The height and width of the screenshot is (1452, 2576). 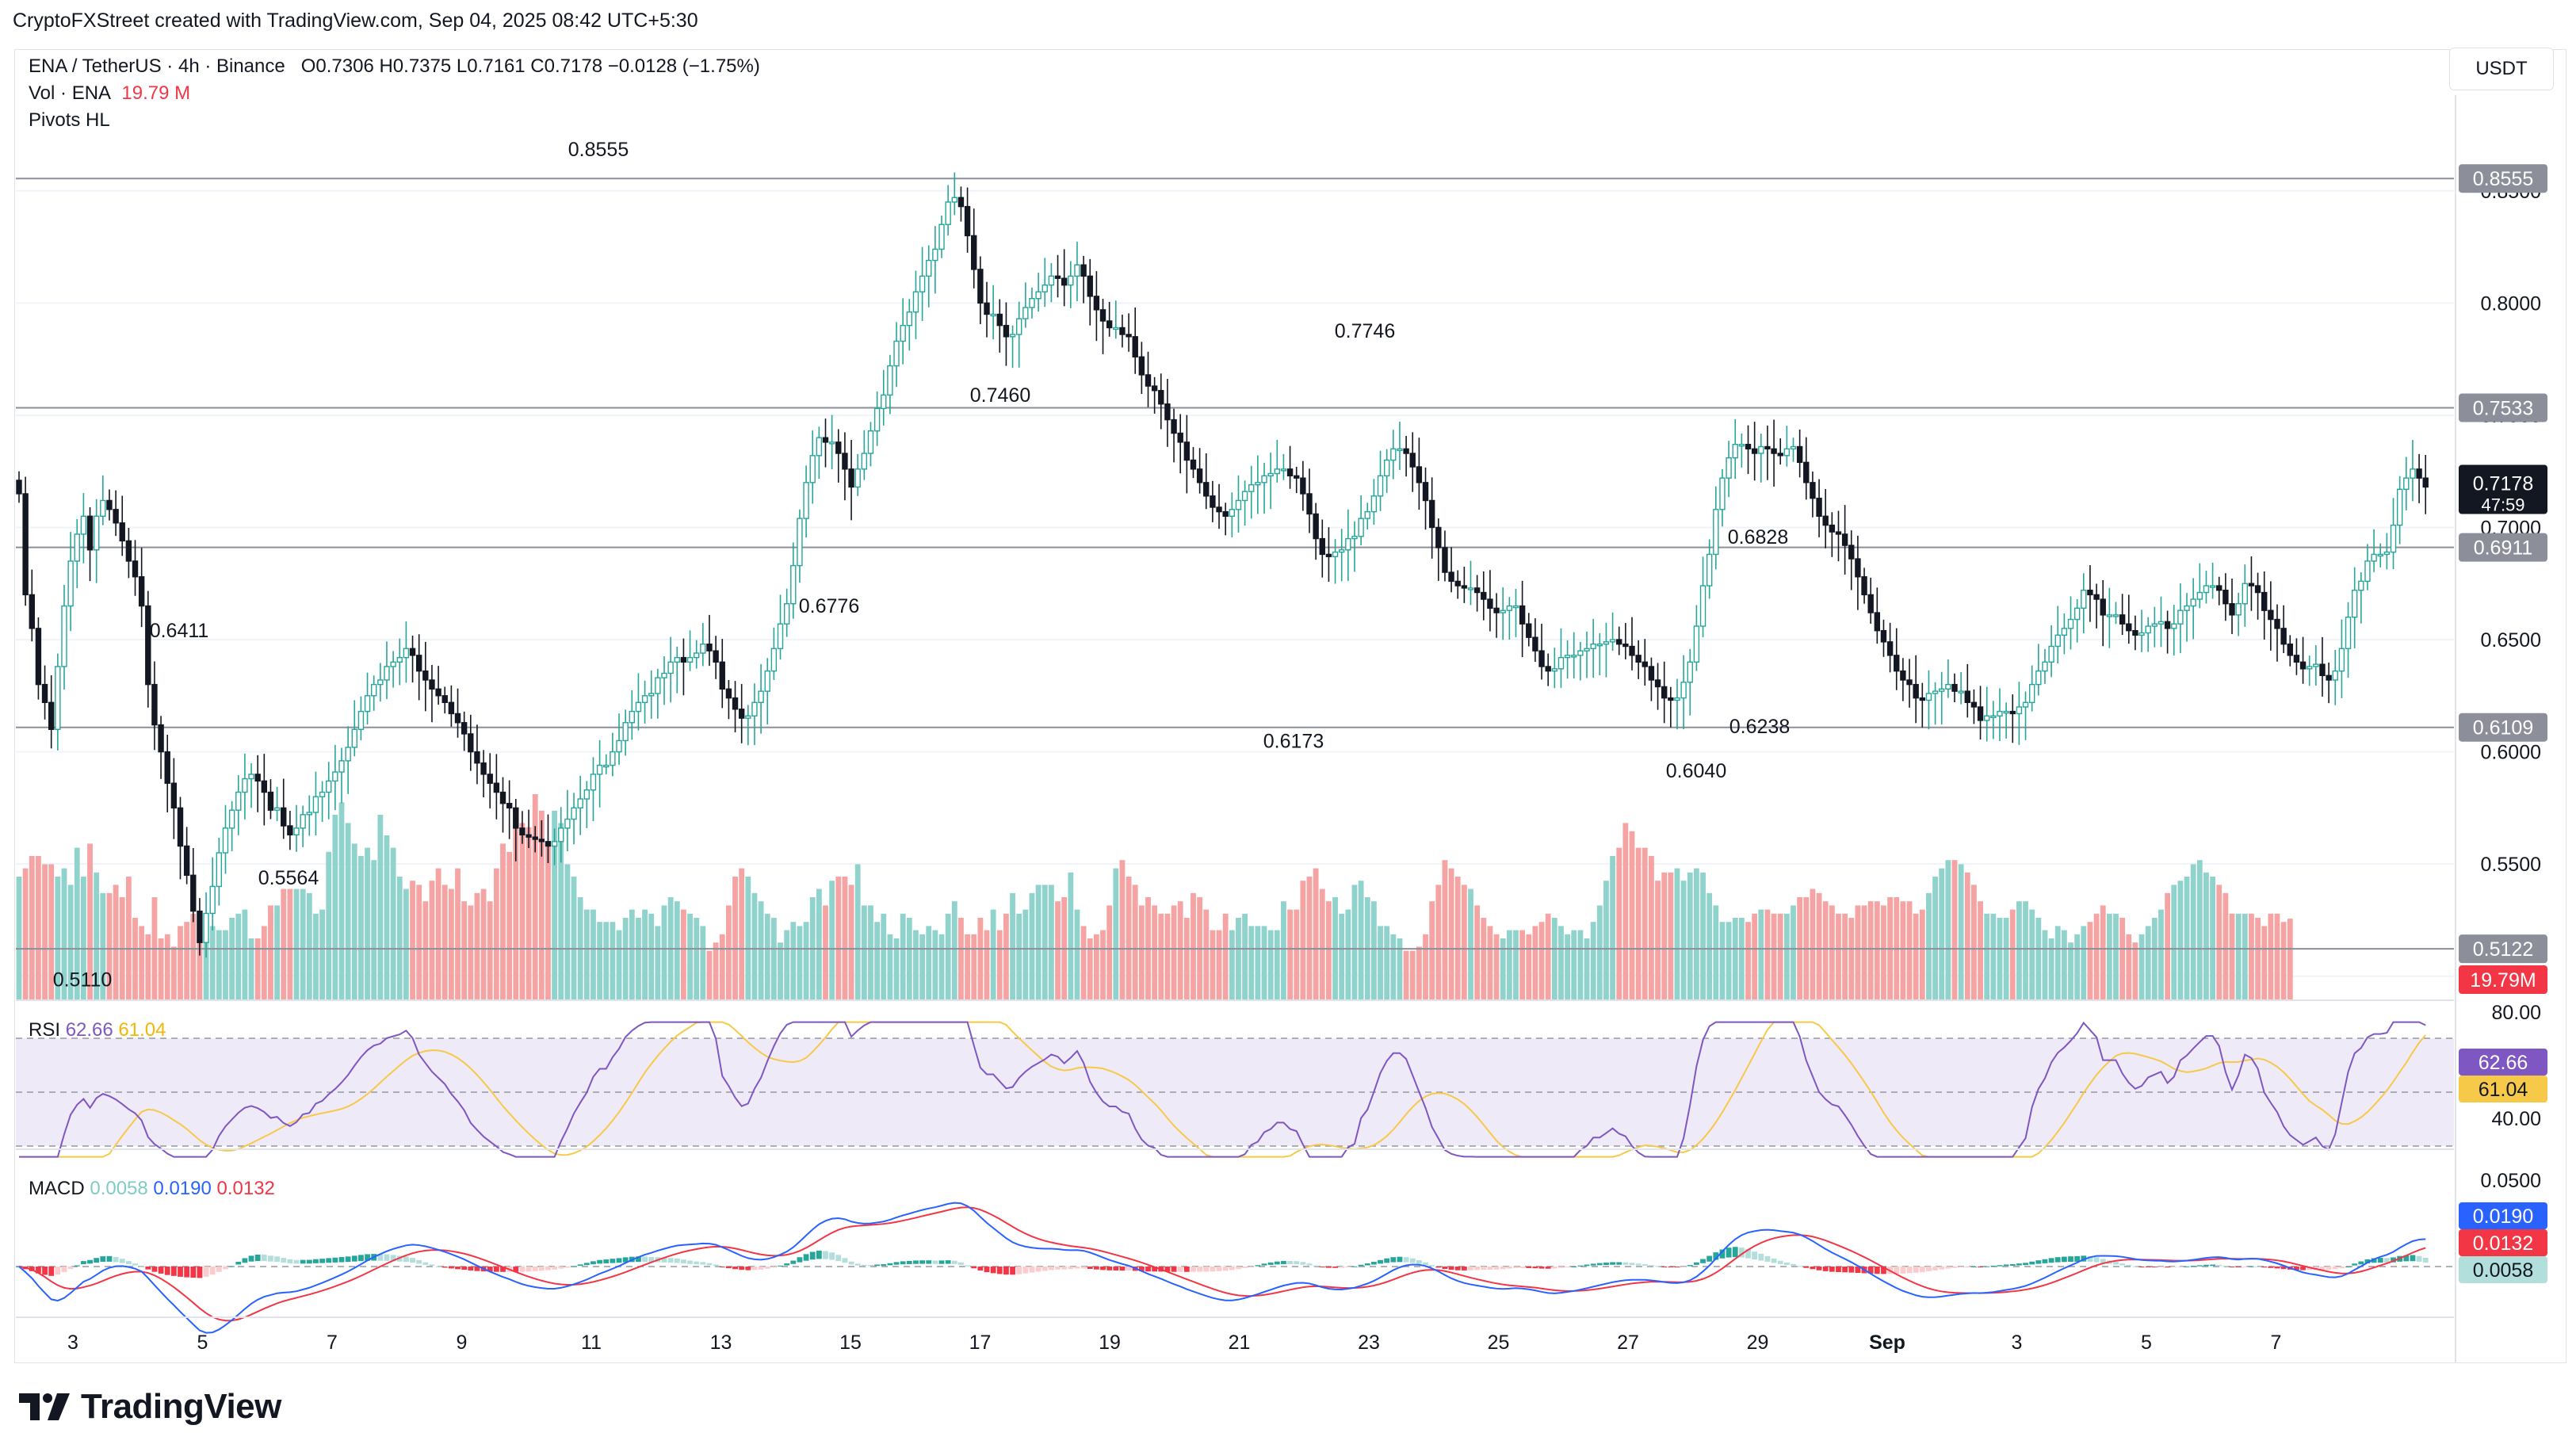 I want to click on volume-label: Vol · ENA, so click(x=70, y=93).